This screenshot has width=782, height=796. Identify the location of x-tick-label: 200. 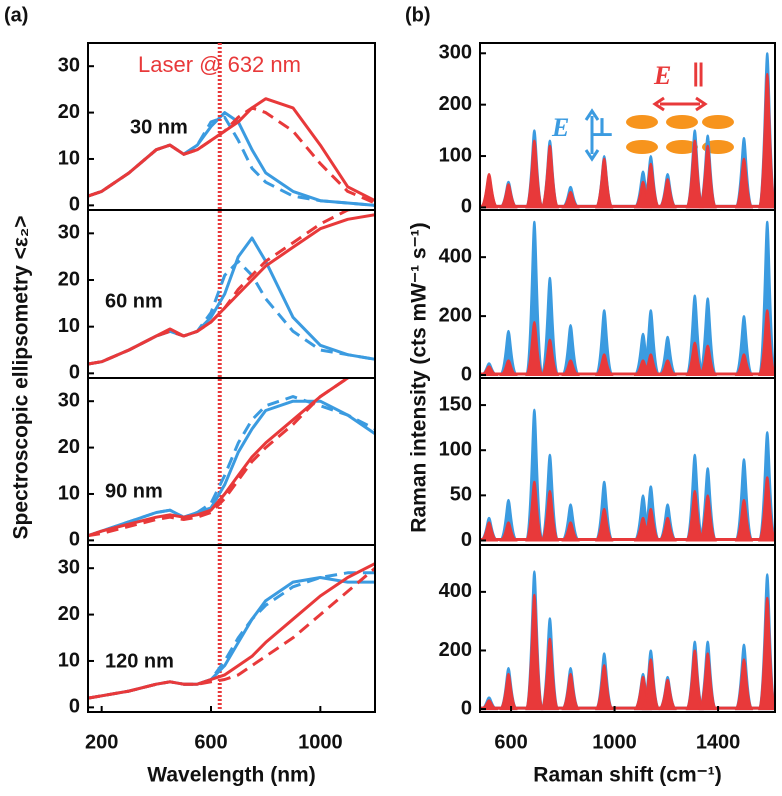
(101, 742).